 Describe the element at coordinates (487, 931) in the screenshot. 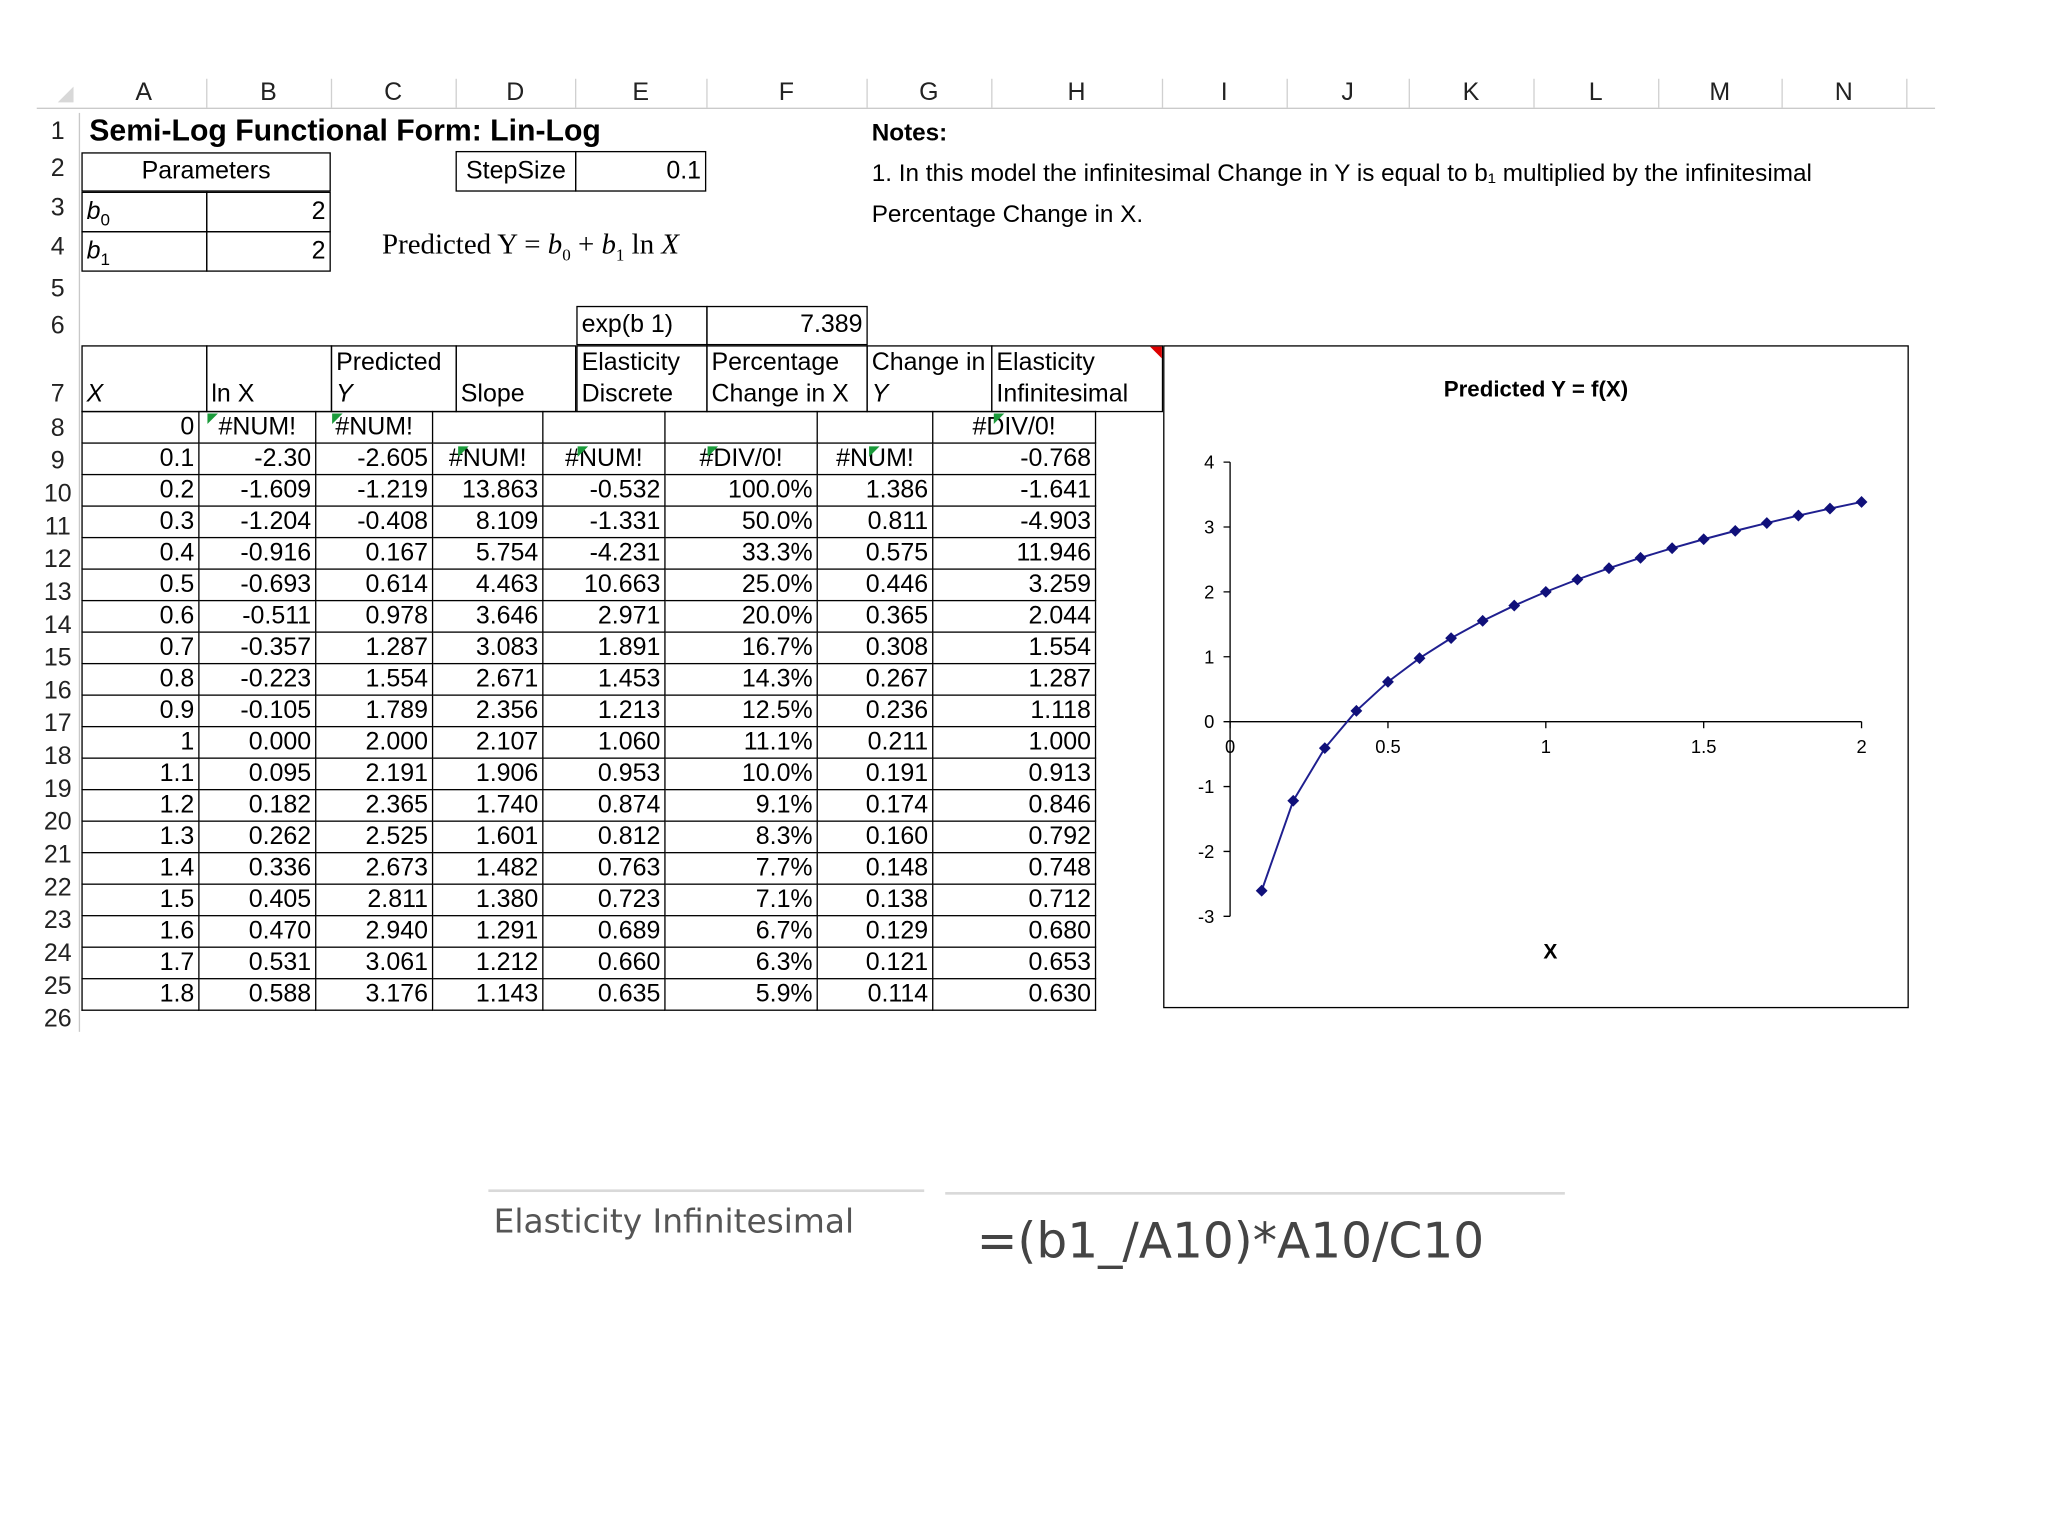

I see `table-cell: 1.291` at that location.